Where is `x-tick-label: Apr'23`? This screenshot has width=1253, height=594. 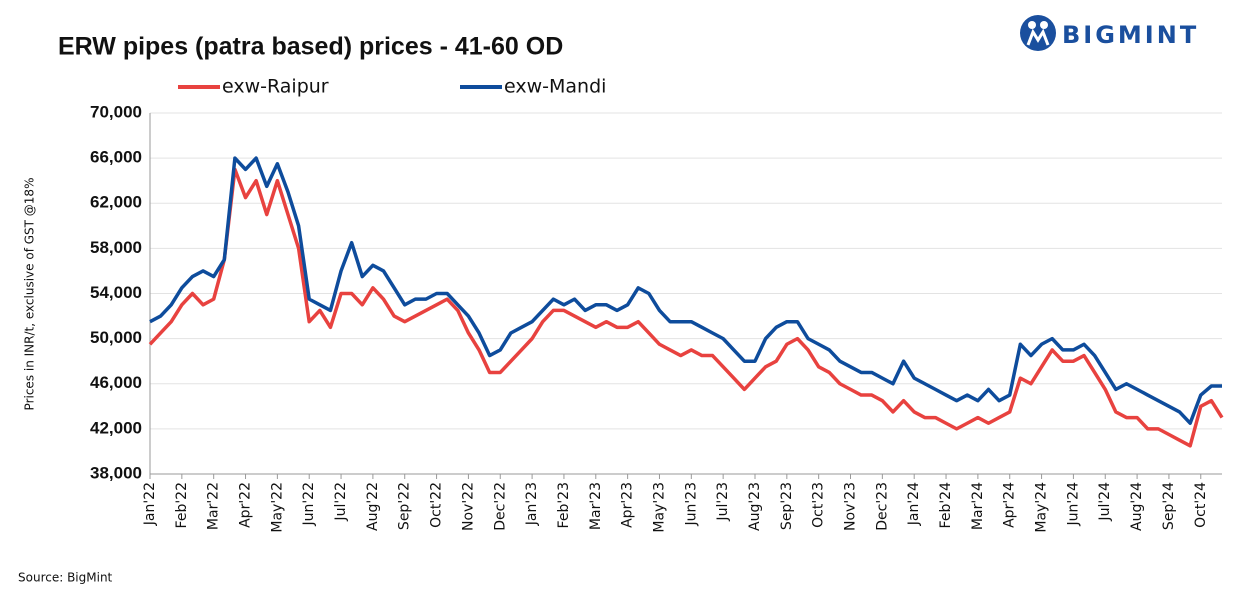 x-tick-label: Apr'23 is located at coordinates (628, 505).